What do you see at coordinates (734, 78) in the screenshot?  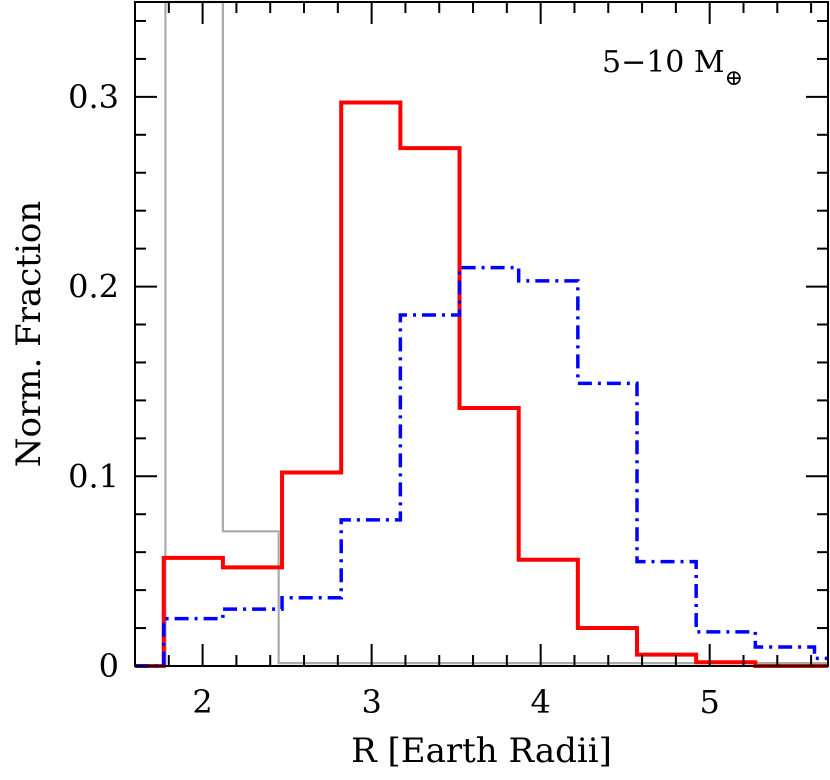 I see `earth-symbol-subscript: ⊕` at bounding box center [734, 78].